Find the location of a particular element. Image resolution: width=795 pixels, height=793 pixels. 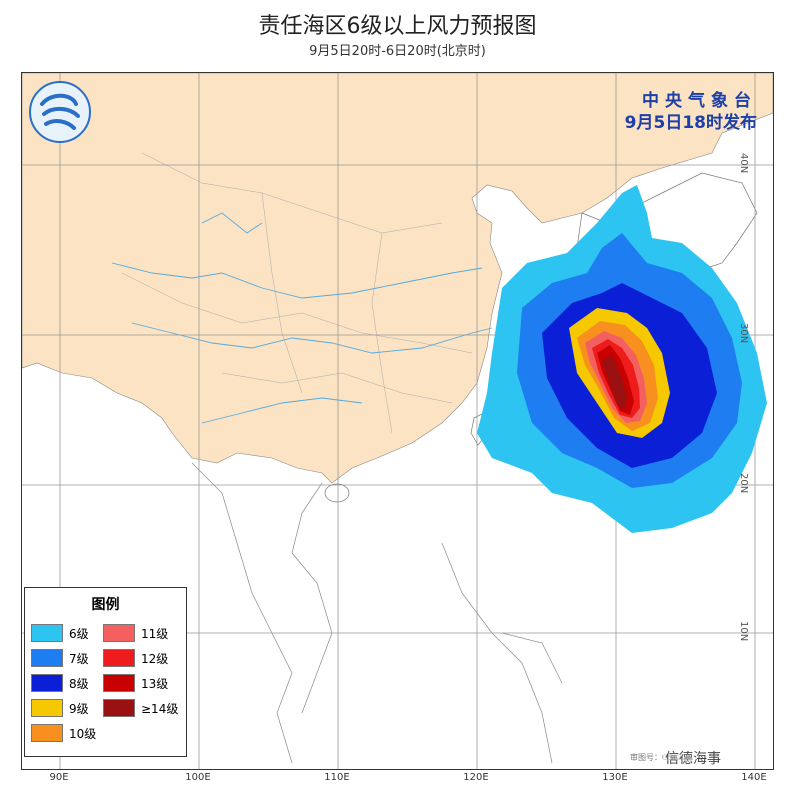

cma-logo-icon is located at coordinates (60, 112).